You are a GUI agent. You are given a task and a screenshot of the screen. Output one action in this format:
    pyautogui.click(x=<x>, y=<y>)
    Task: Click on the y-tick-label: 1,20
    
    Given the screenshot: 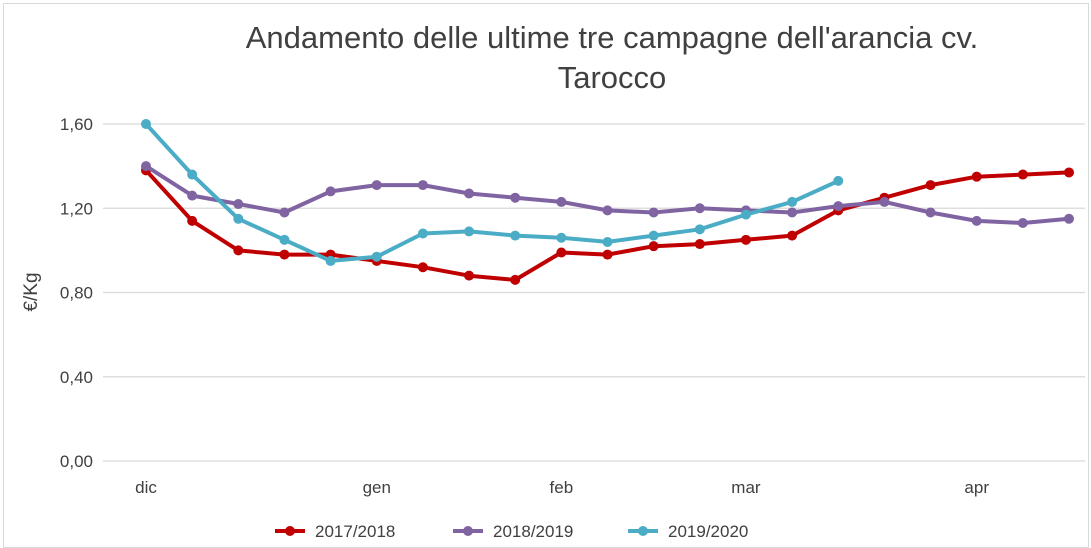 What is the action you would take?
    pyautogui.click(x=76, y=208)
    